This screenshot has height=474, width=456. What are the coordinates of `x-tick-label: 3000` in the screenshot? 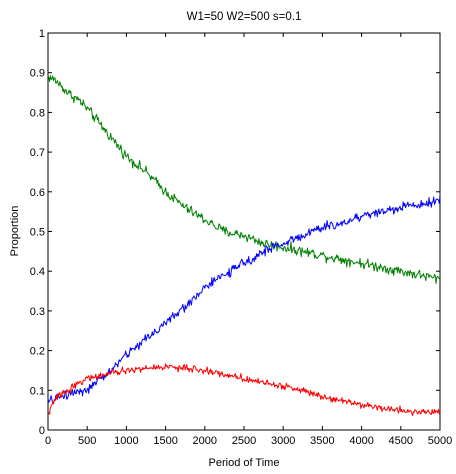 It's located at (283, 441).